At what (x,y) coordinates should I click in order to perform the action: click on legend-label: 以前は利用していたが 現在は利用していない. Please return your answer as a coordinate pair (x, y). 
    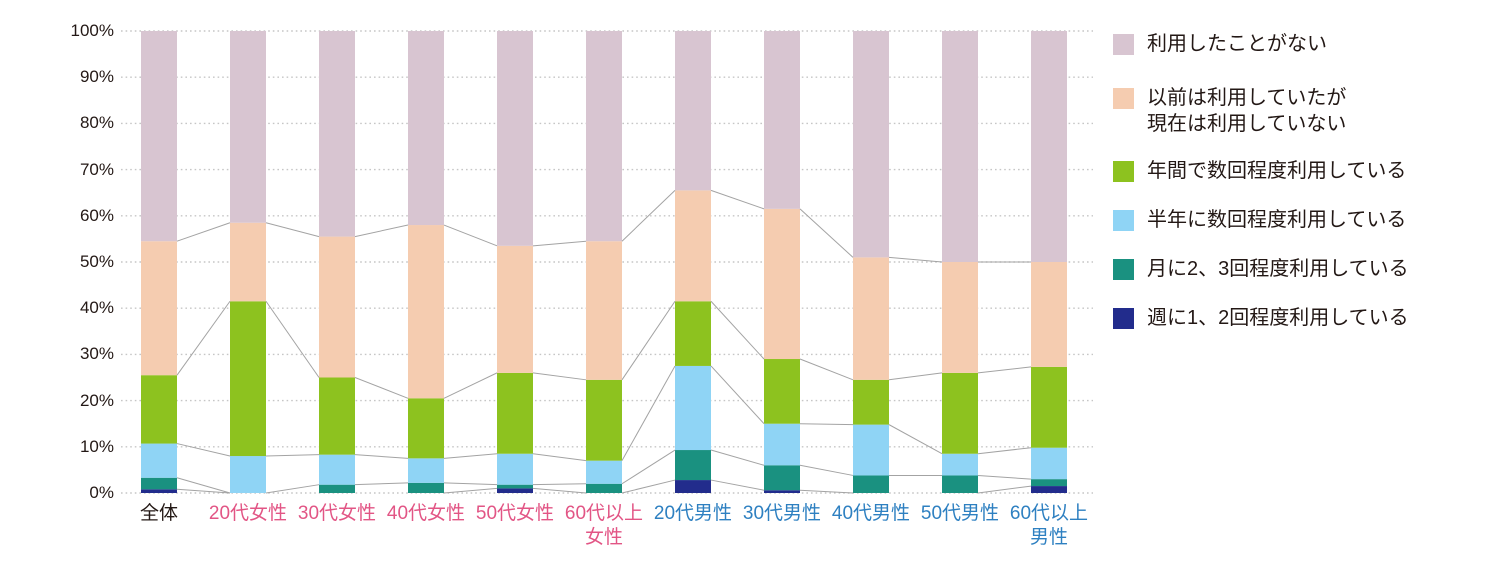
    Looking at the image, I should click on (1246, 111).